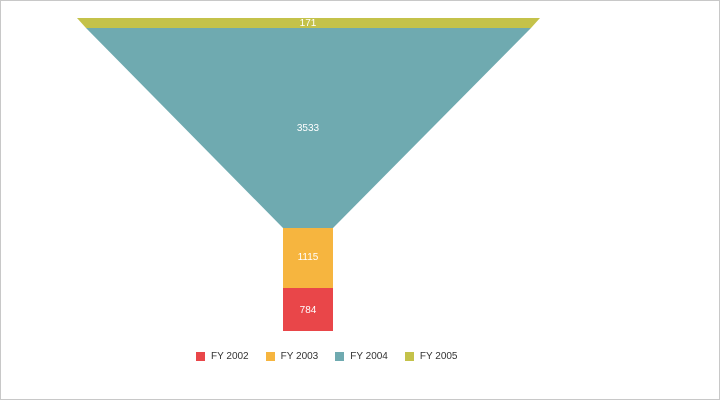  What do you see at coordinates (230, 356) in the screenshot?
I see `legend-label-fy2002: FY 2002` at bounding box center [230, 356].